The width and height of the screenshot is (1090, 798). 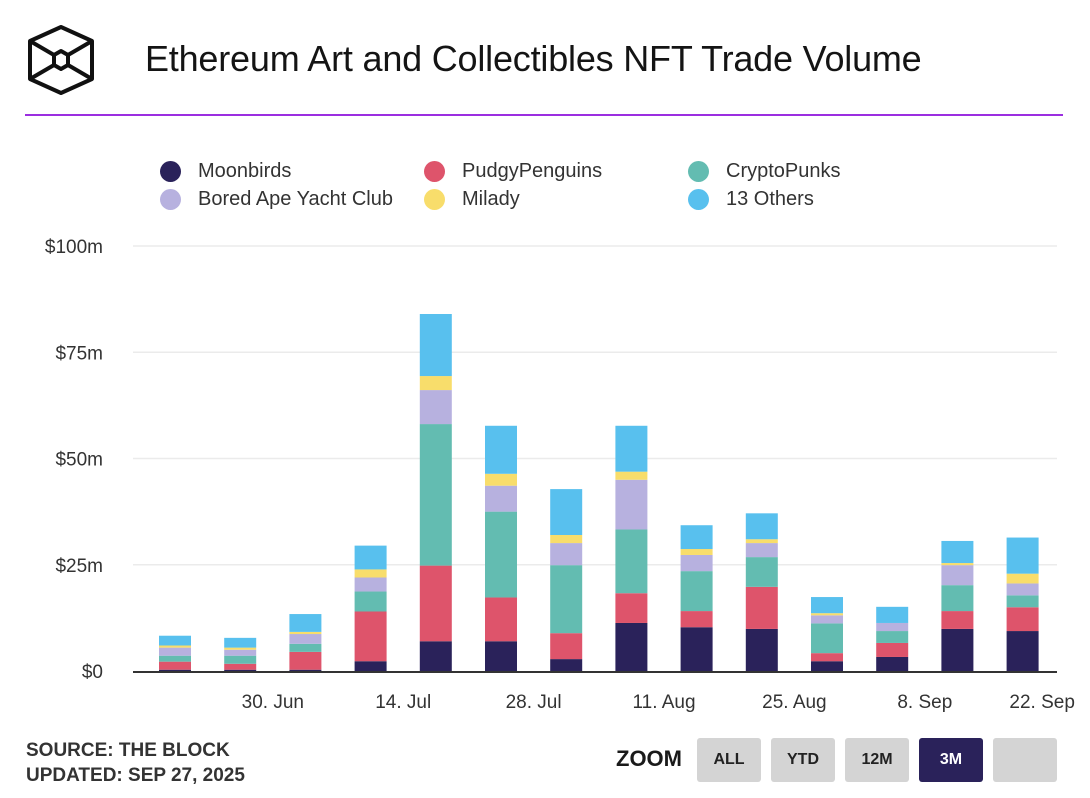 What do you see at coordinates (225, 171) in the screenshot?
I see `legend-item-moonbirds: Moonbirds` at bounding box center [225, 171].